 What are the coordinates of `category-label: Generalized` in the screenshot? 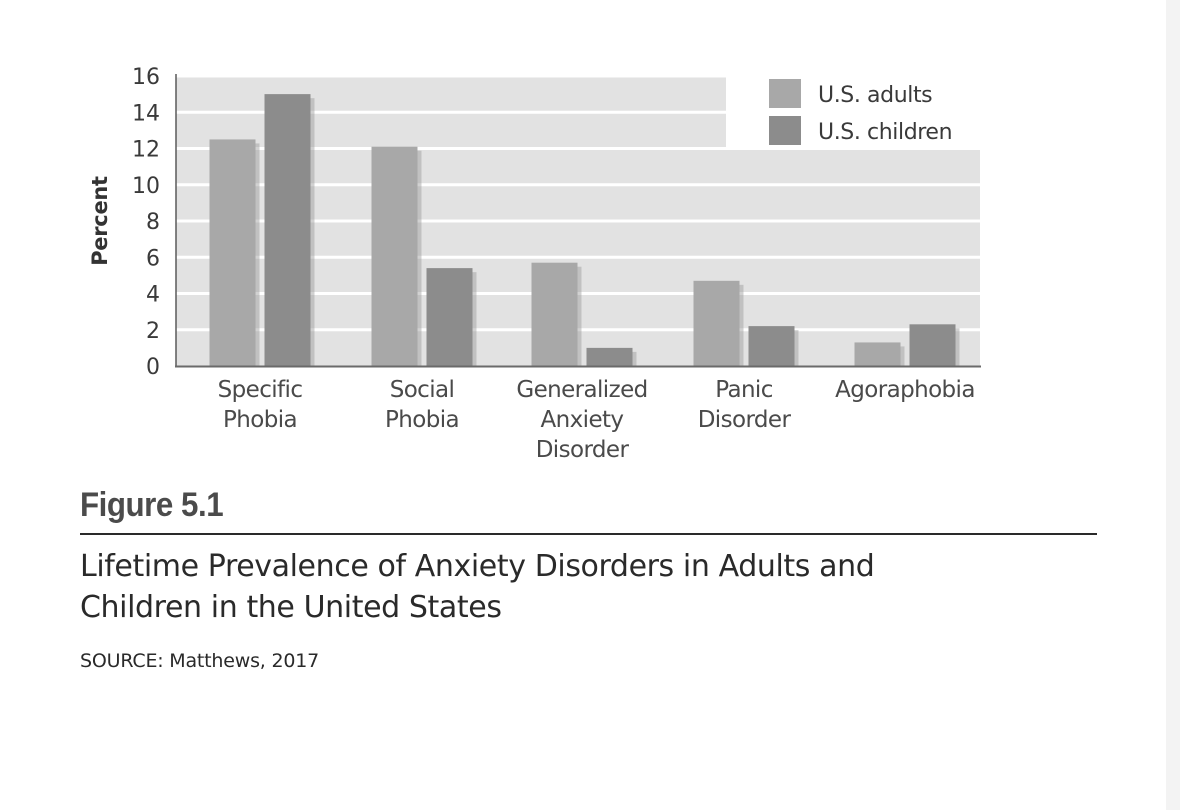 It's located at (581, 390).